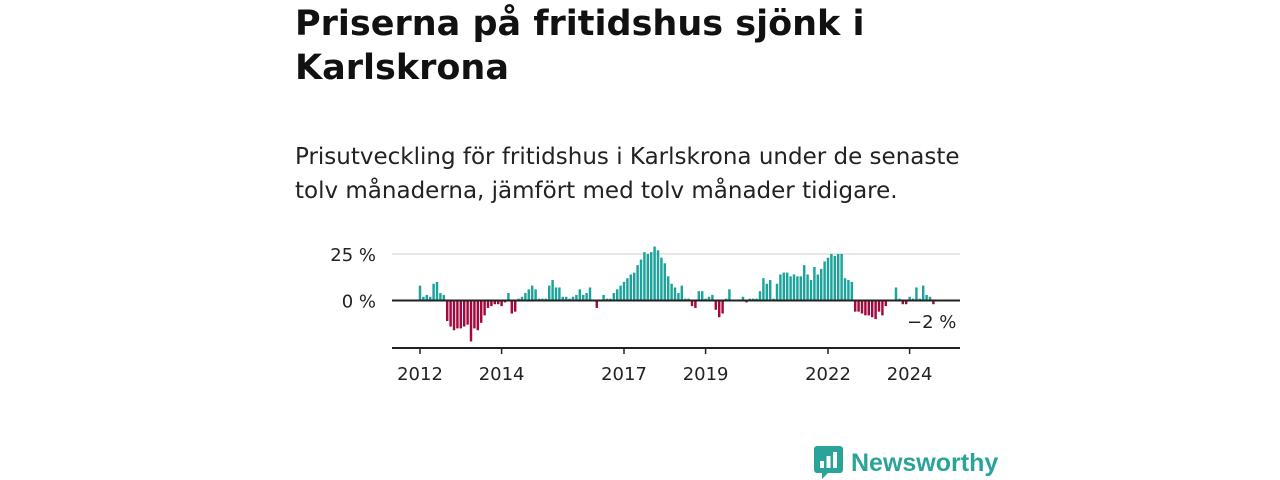 The width and height of the screenshot is (1280, 480). Describe the element at coordinates (828, 374) in the screenshot. I see `x-tick-label: 2022` at that location.